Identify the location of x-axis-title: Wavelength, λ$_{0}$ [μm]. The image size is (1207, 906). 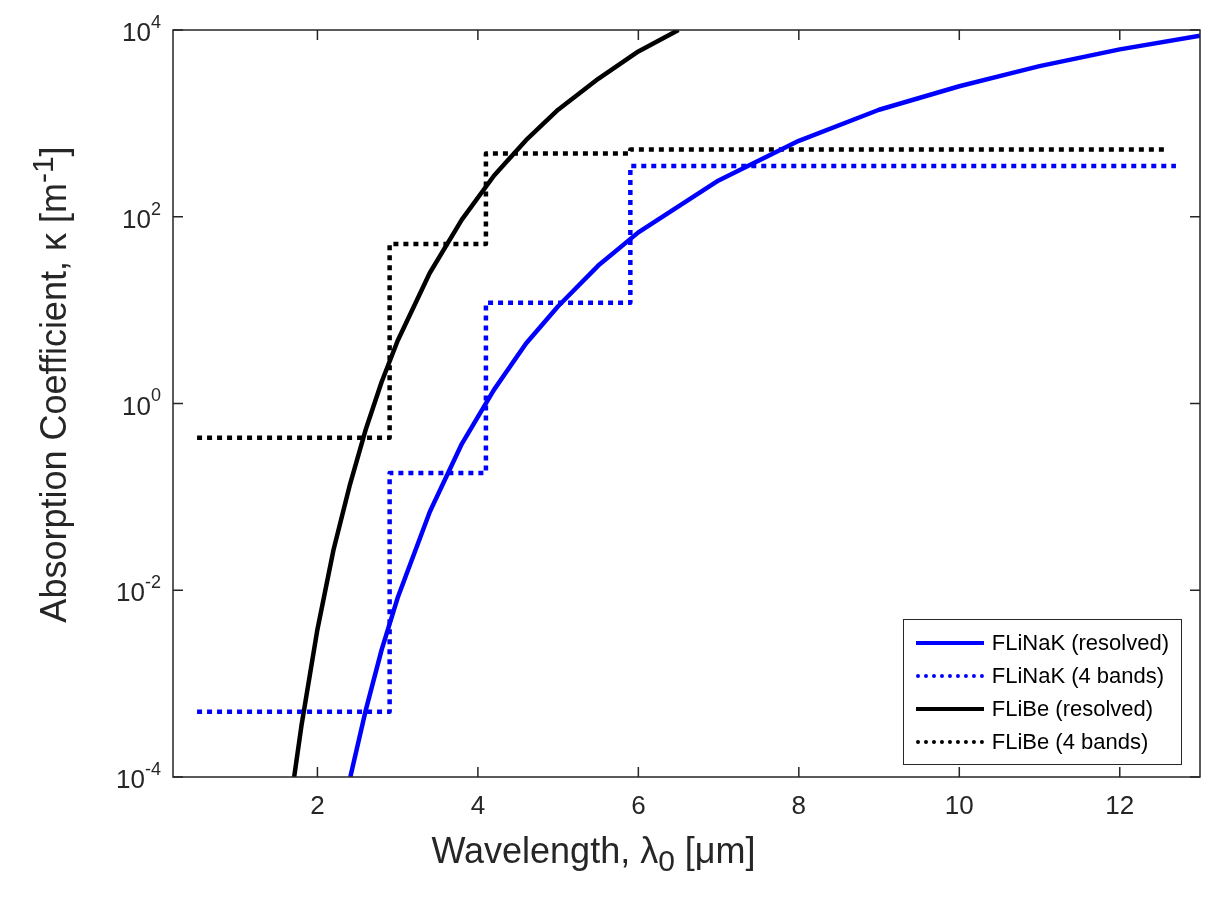
(593, 854).